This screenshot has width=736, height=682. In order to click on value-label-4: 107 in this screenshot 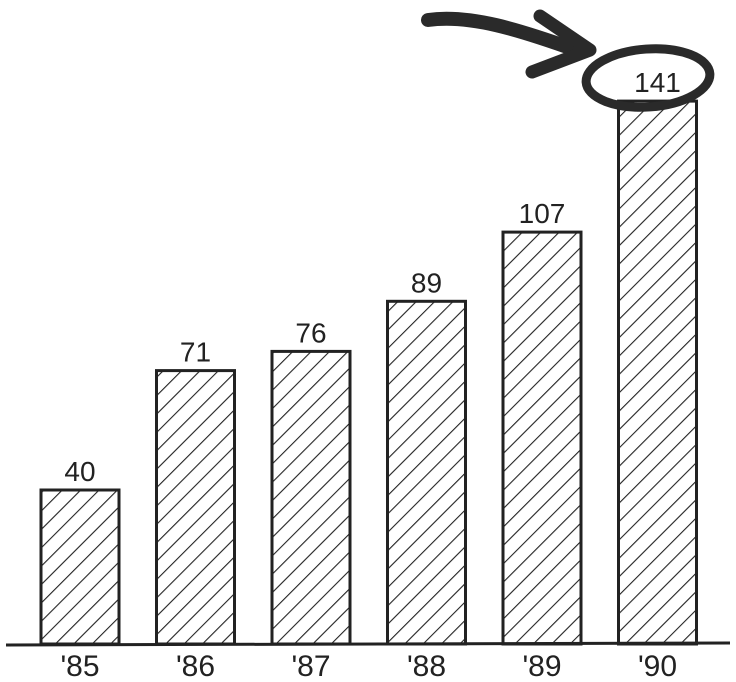, I will do `click(542, 213)`.